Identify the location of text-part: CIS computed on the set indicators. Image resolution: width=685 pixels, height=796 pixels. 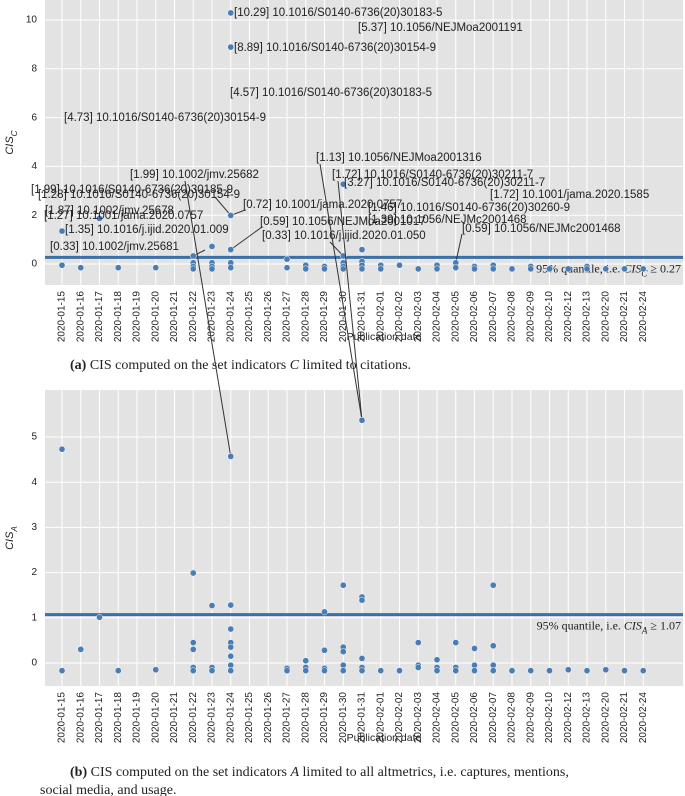
(188, 772).